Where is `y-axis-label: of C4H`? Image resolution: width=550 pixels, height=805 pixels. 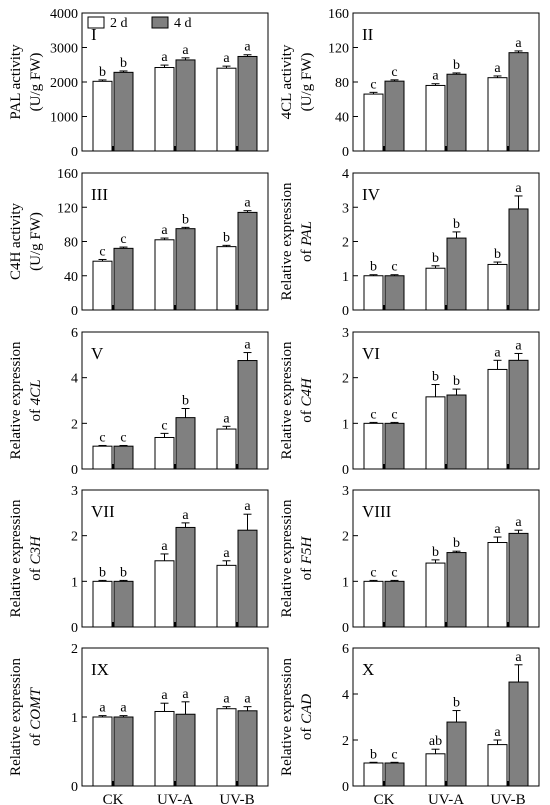
y-axis-label: of C4H is located at coordinates (307, 400).